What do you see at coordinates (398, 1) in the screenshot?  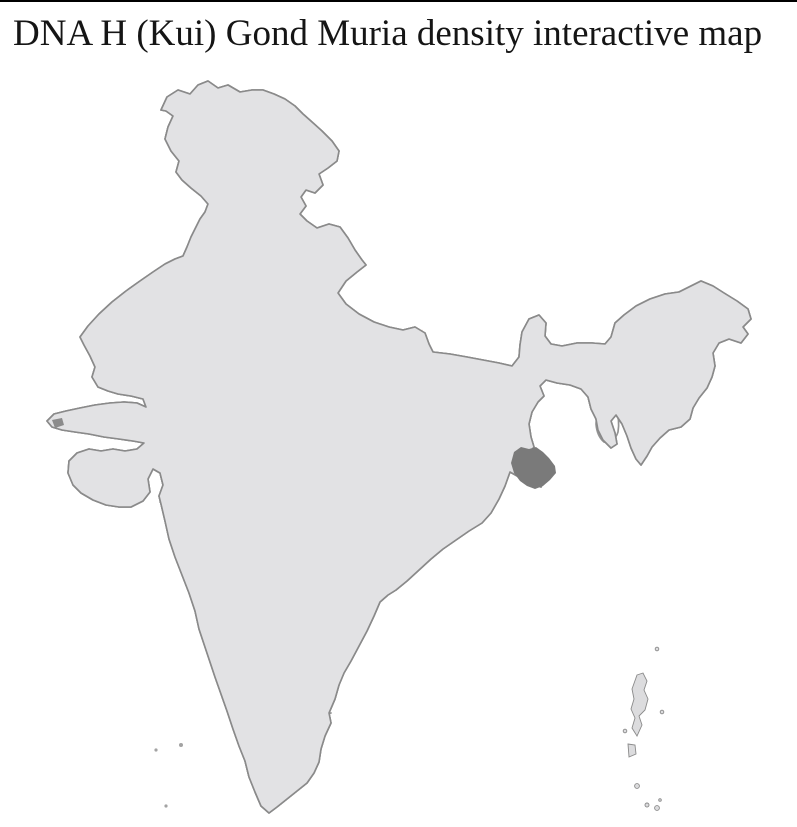 I see `top-border-line` at bounding box center [398, 1].